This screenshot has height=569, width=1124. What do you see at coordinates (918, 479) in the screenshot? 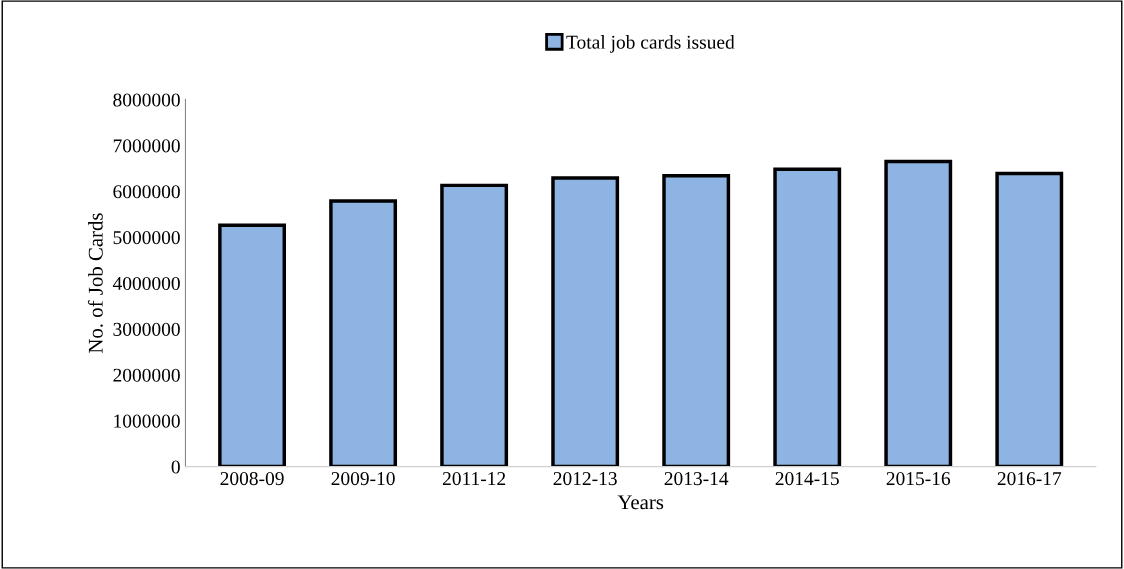
I see `x-tick-label: 2015-16` at bounding box center [918, 479].